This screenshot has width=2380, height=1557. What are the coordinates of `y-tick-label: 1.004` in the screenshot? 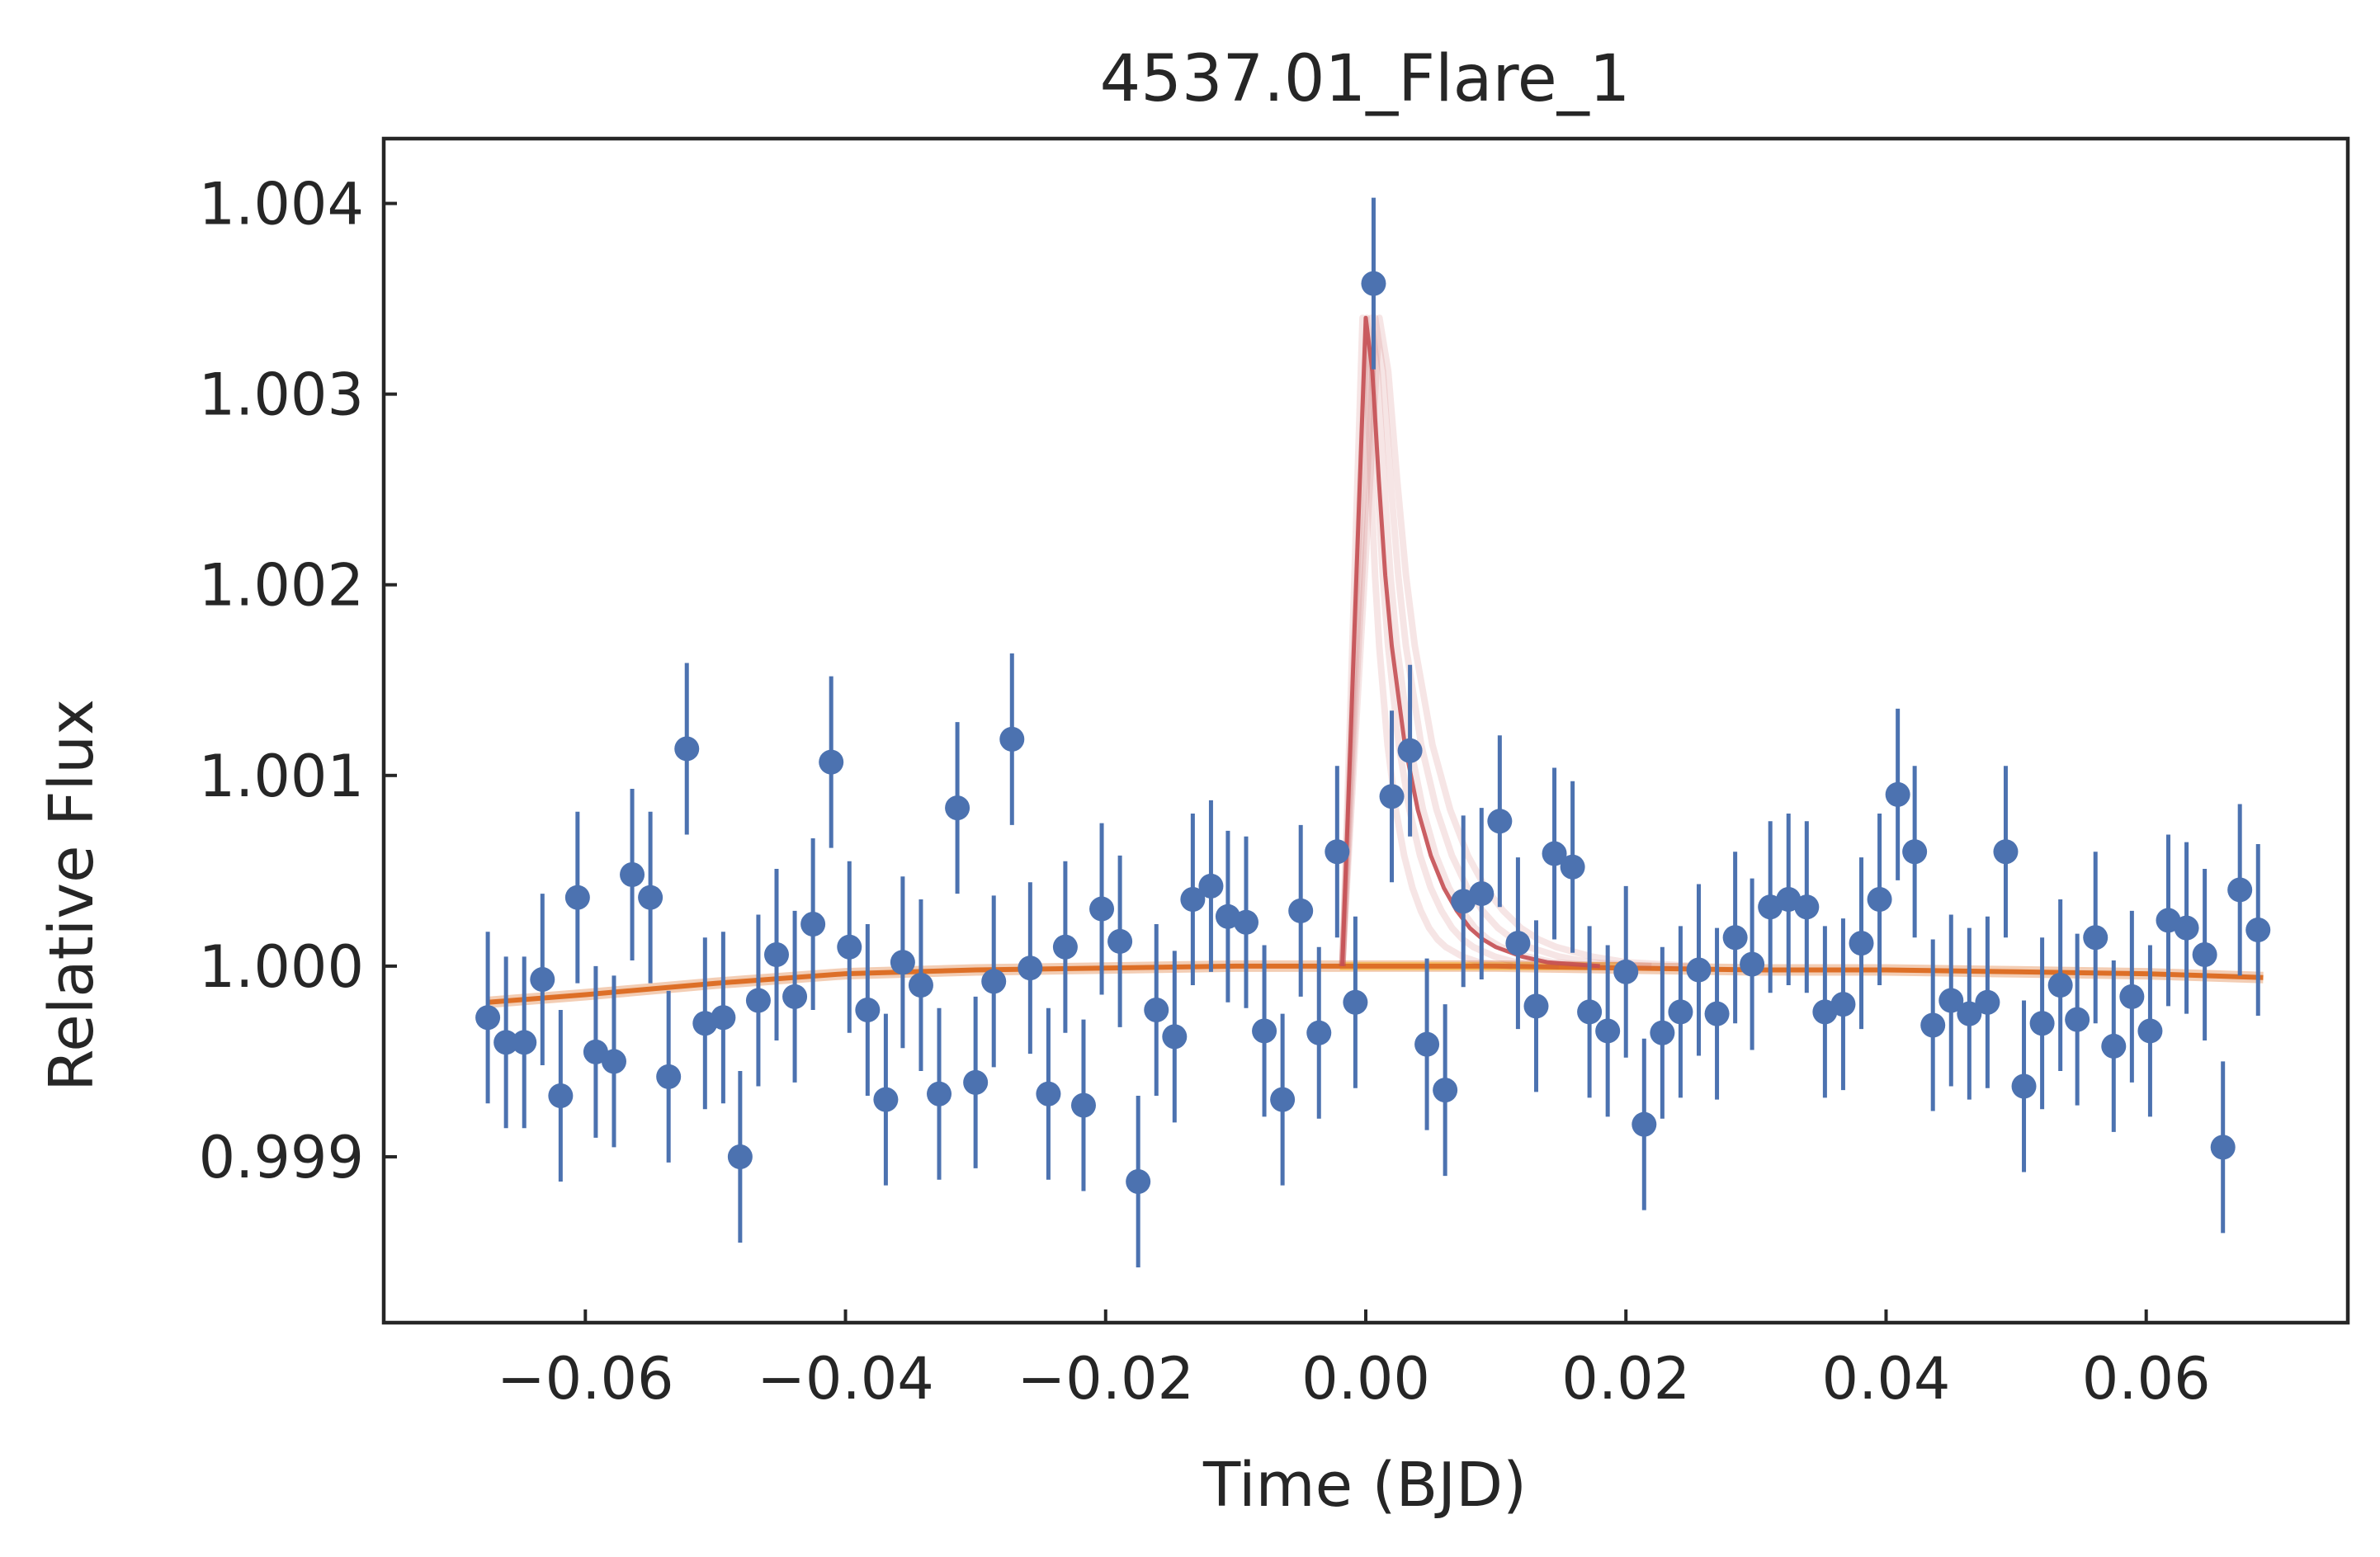 It's located at (281, 204).